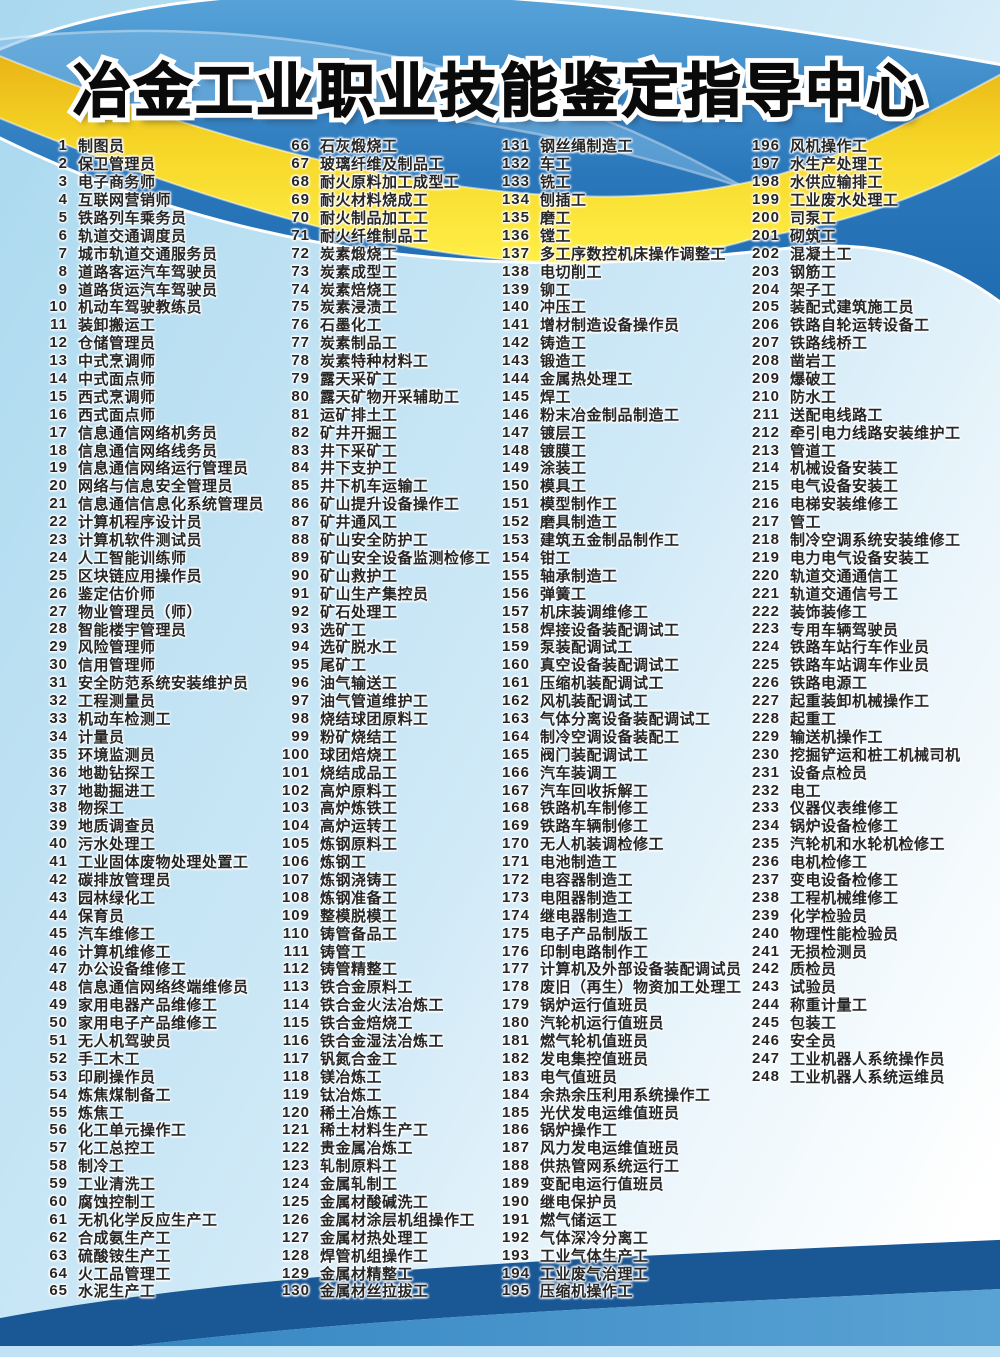 The height and width of the screenshot is (1357, 1000). I want to click on item-number: 109, so click(295, 915).